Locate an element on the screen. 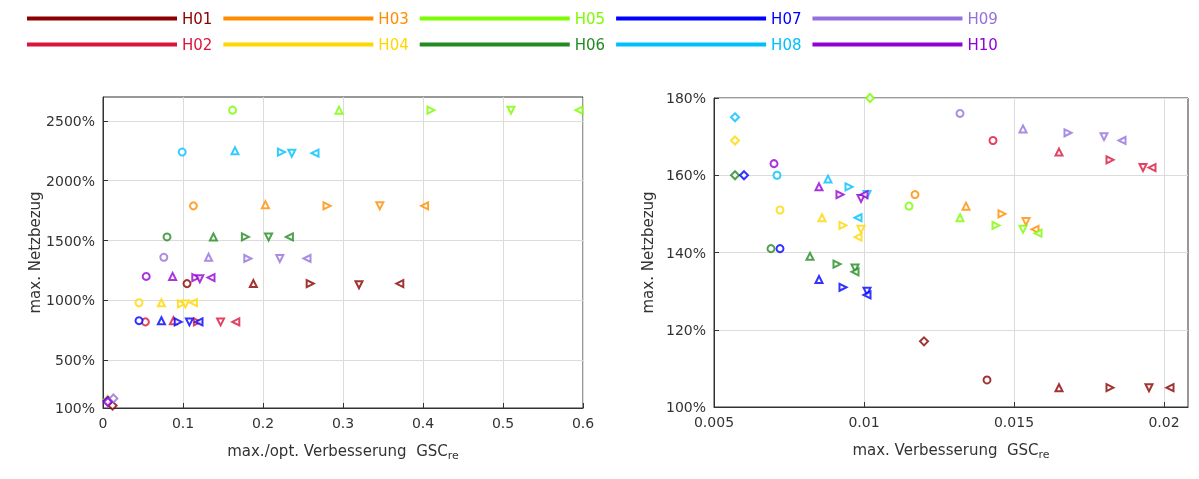 This screenshot has width=1199, height=479. y-tick-label: 2500% is located at coordinates (70, 120).